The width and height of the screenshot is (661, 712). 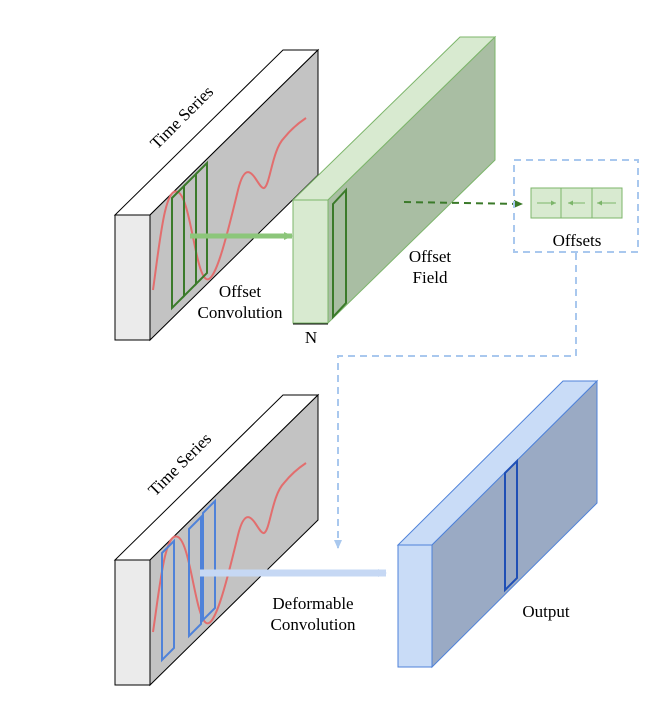 I want to click on bottom-time-series-block, so click(x=216, y=540).